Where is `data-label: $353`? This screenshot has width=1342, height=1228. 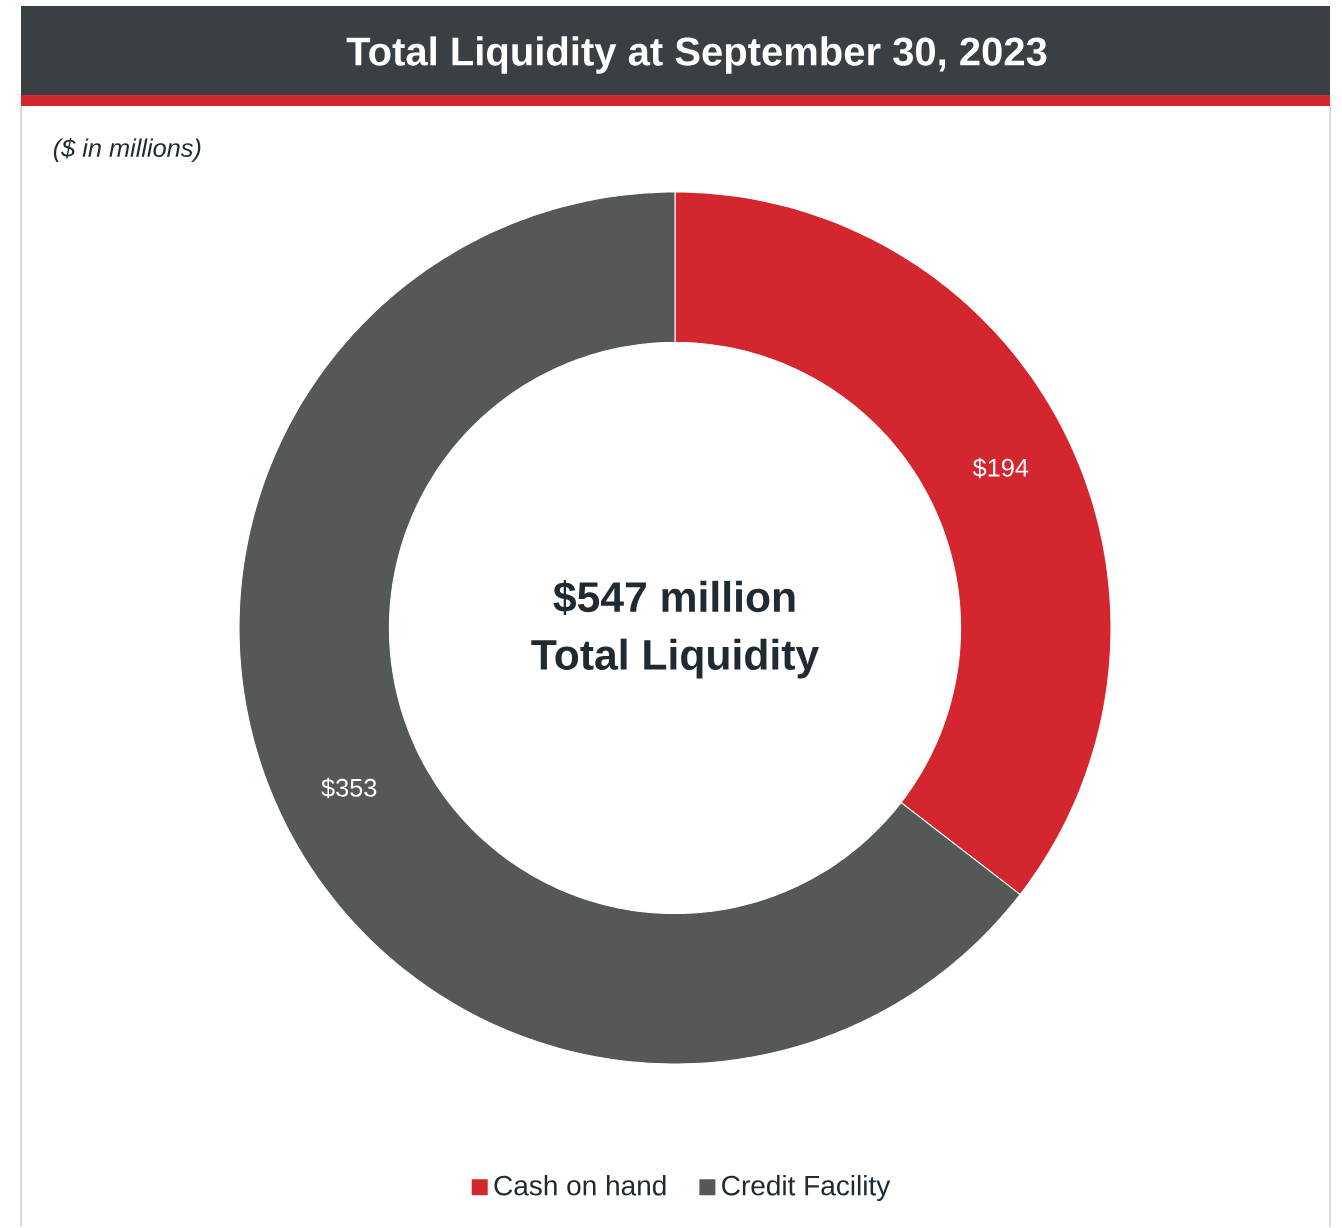 data-label: $353 is located at coordinates (349, 788).